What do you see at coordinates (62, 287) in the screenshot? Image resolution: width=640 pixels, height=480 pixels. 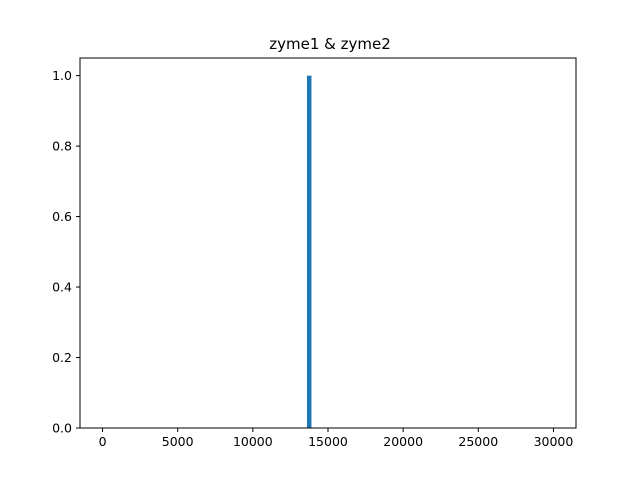 I see `y-tick-label: 0.4` at bounding box center [62, 287].